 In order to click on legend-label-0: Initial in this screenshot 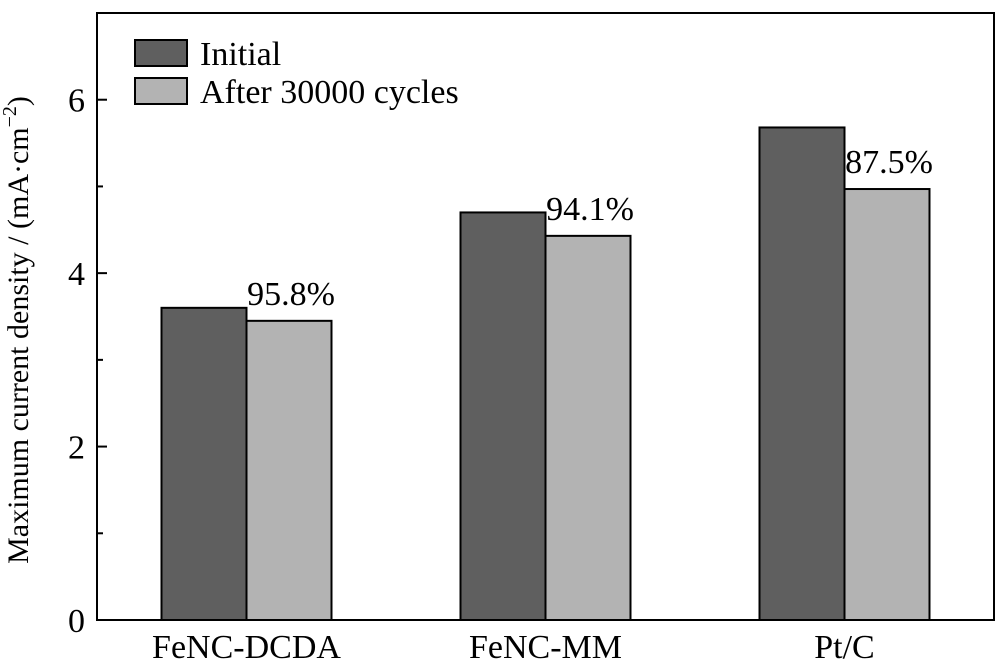, I will do `click(240, 54)`.